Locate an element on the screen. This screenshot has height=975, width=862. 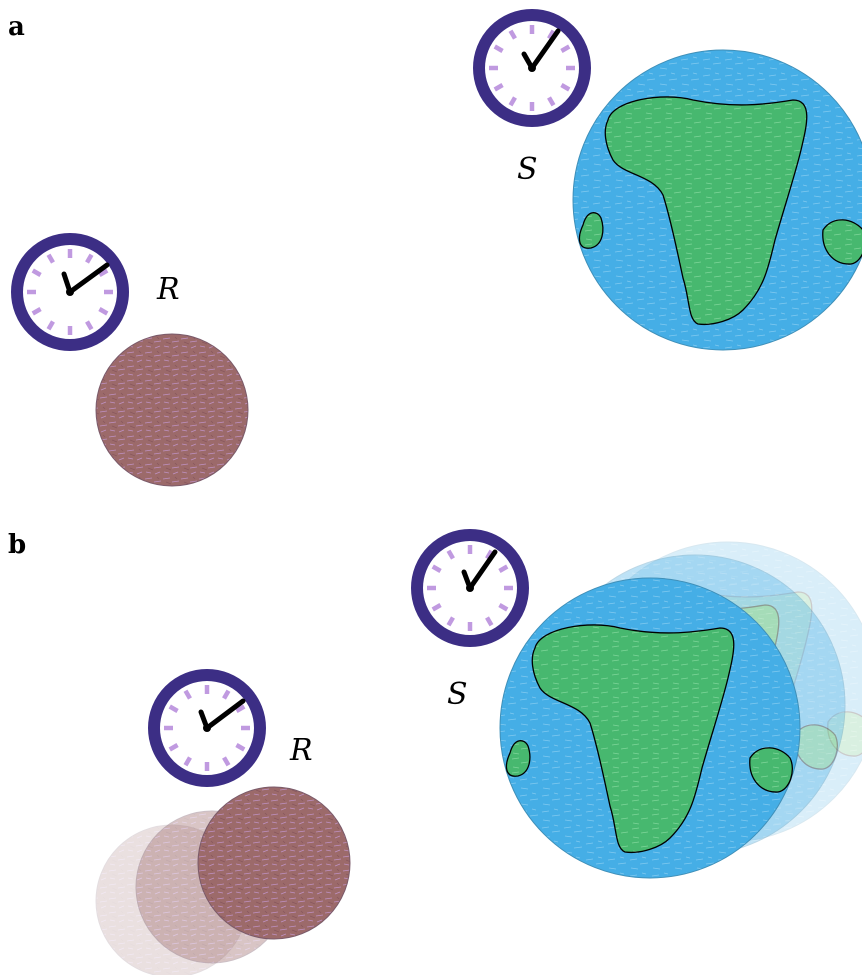
panel-a-label: a is located at coordinates (16, 27).